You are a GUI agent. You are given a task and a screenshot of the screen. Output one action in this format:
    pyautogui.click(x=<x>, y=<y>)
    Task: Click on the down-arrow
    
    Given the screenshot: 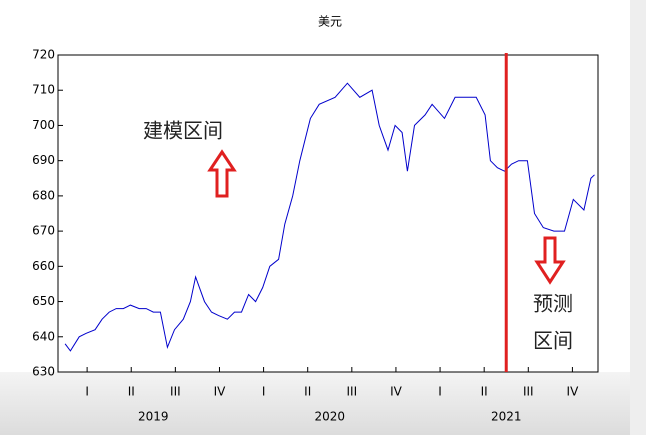 What is the action you would take?
    pyautogui.click(x=550, y=260)
    